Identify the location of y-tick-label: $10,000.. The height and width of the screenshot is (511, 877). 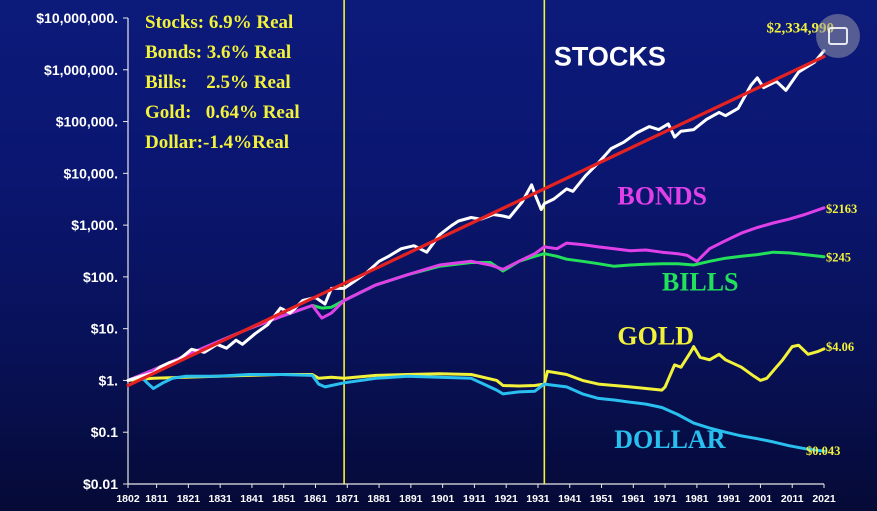
(91, 173).